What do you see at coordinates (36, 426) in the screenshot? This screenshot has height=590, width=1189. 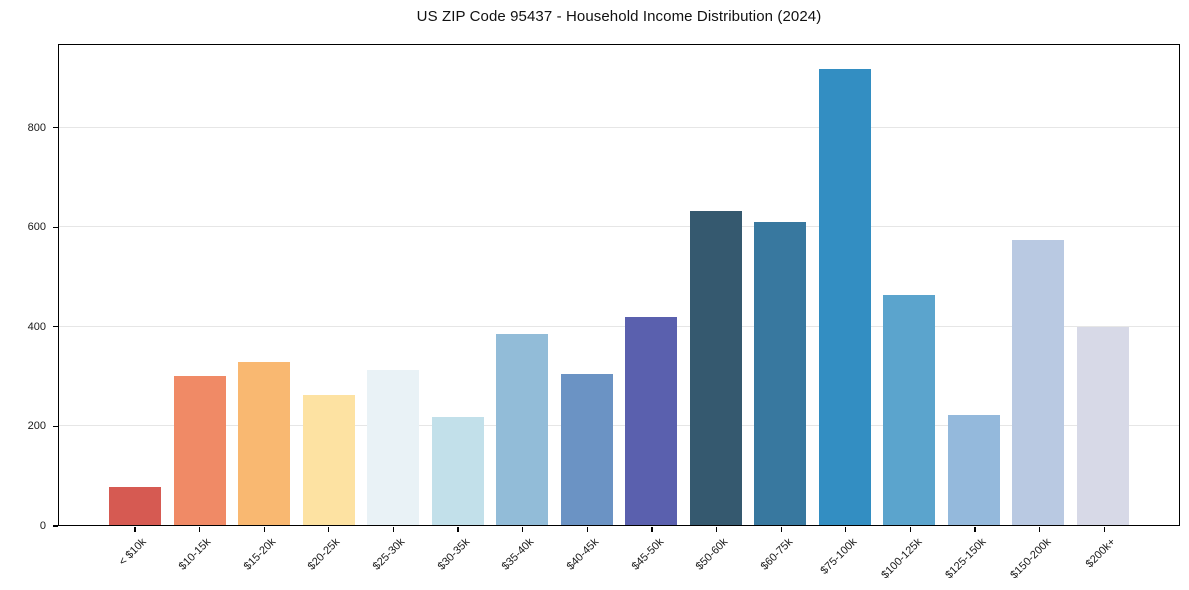 I see `y-tick-label: 200` at bounding box center [36, 426].